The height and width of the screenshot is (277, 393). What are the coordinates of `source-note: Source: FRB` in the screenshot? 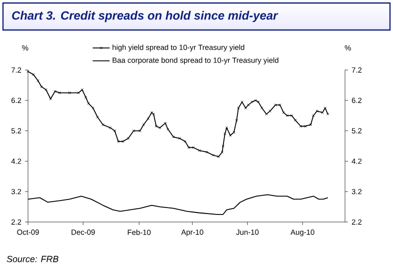 It's located at (32, 259).